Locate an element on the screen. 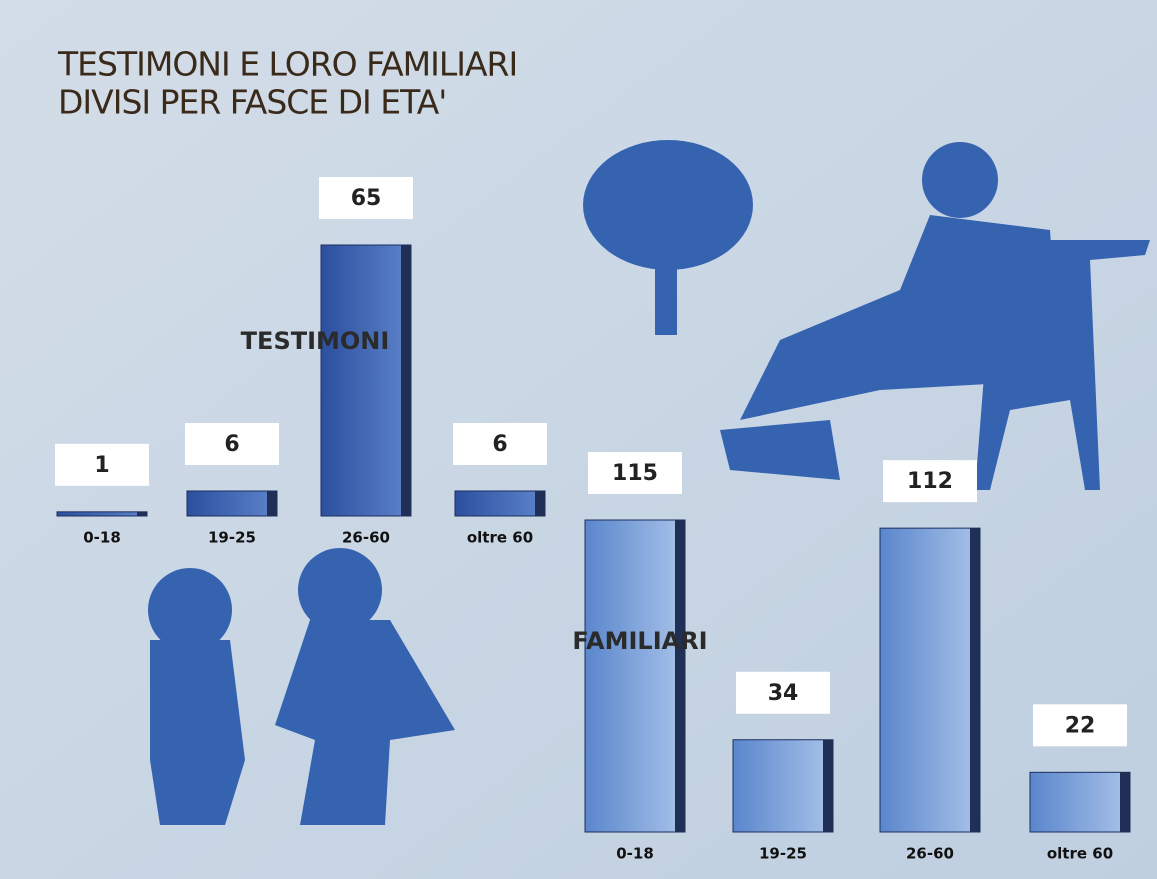  series-label: TESTIMONI is located at coordinates (315, 341).